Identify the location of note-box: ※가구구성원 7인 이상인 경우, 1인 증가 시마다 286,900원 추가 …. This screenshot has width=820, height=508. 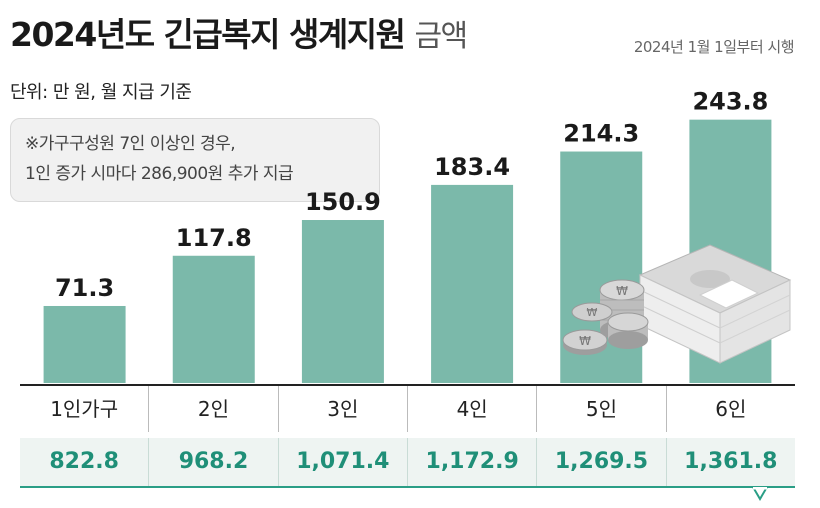
(195, 160).